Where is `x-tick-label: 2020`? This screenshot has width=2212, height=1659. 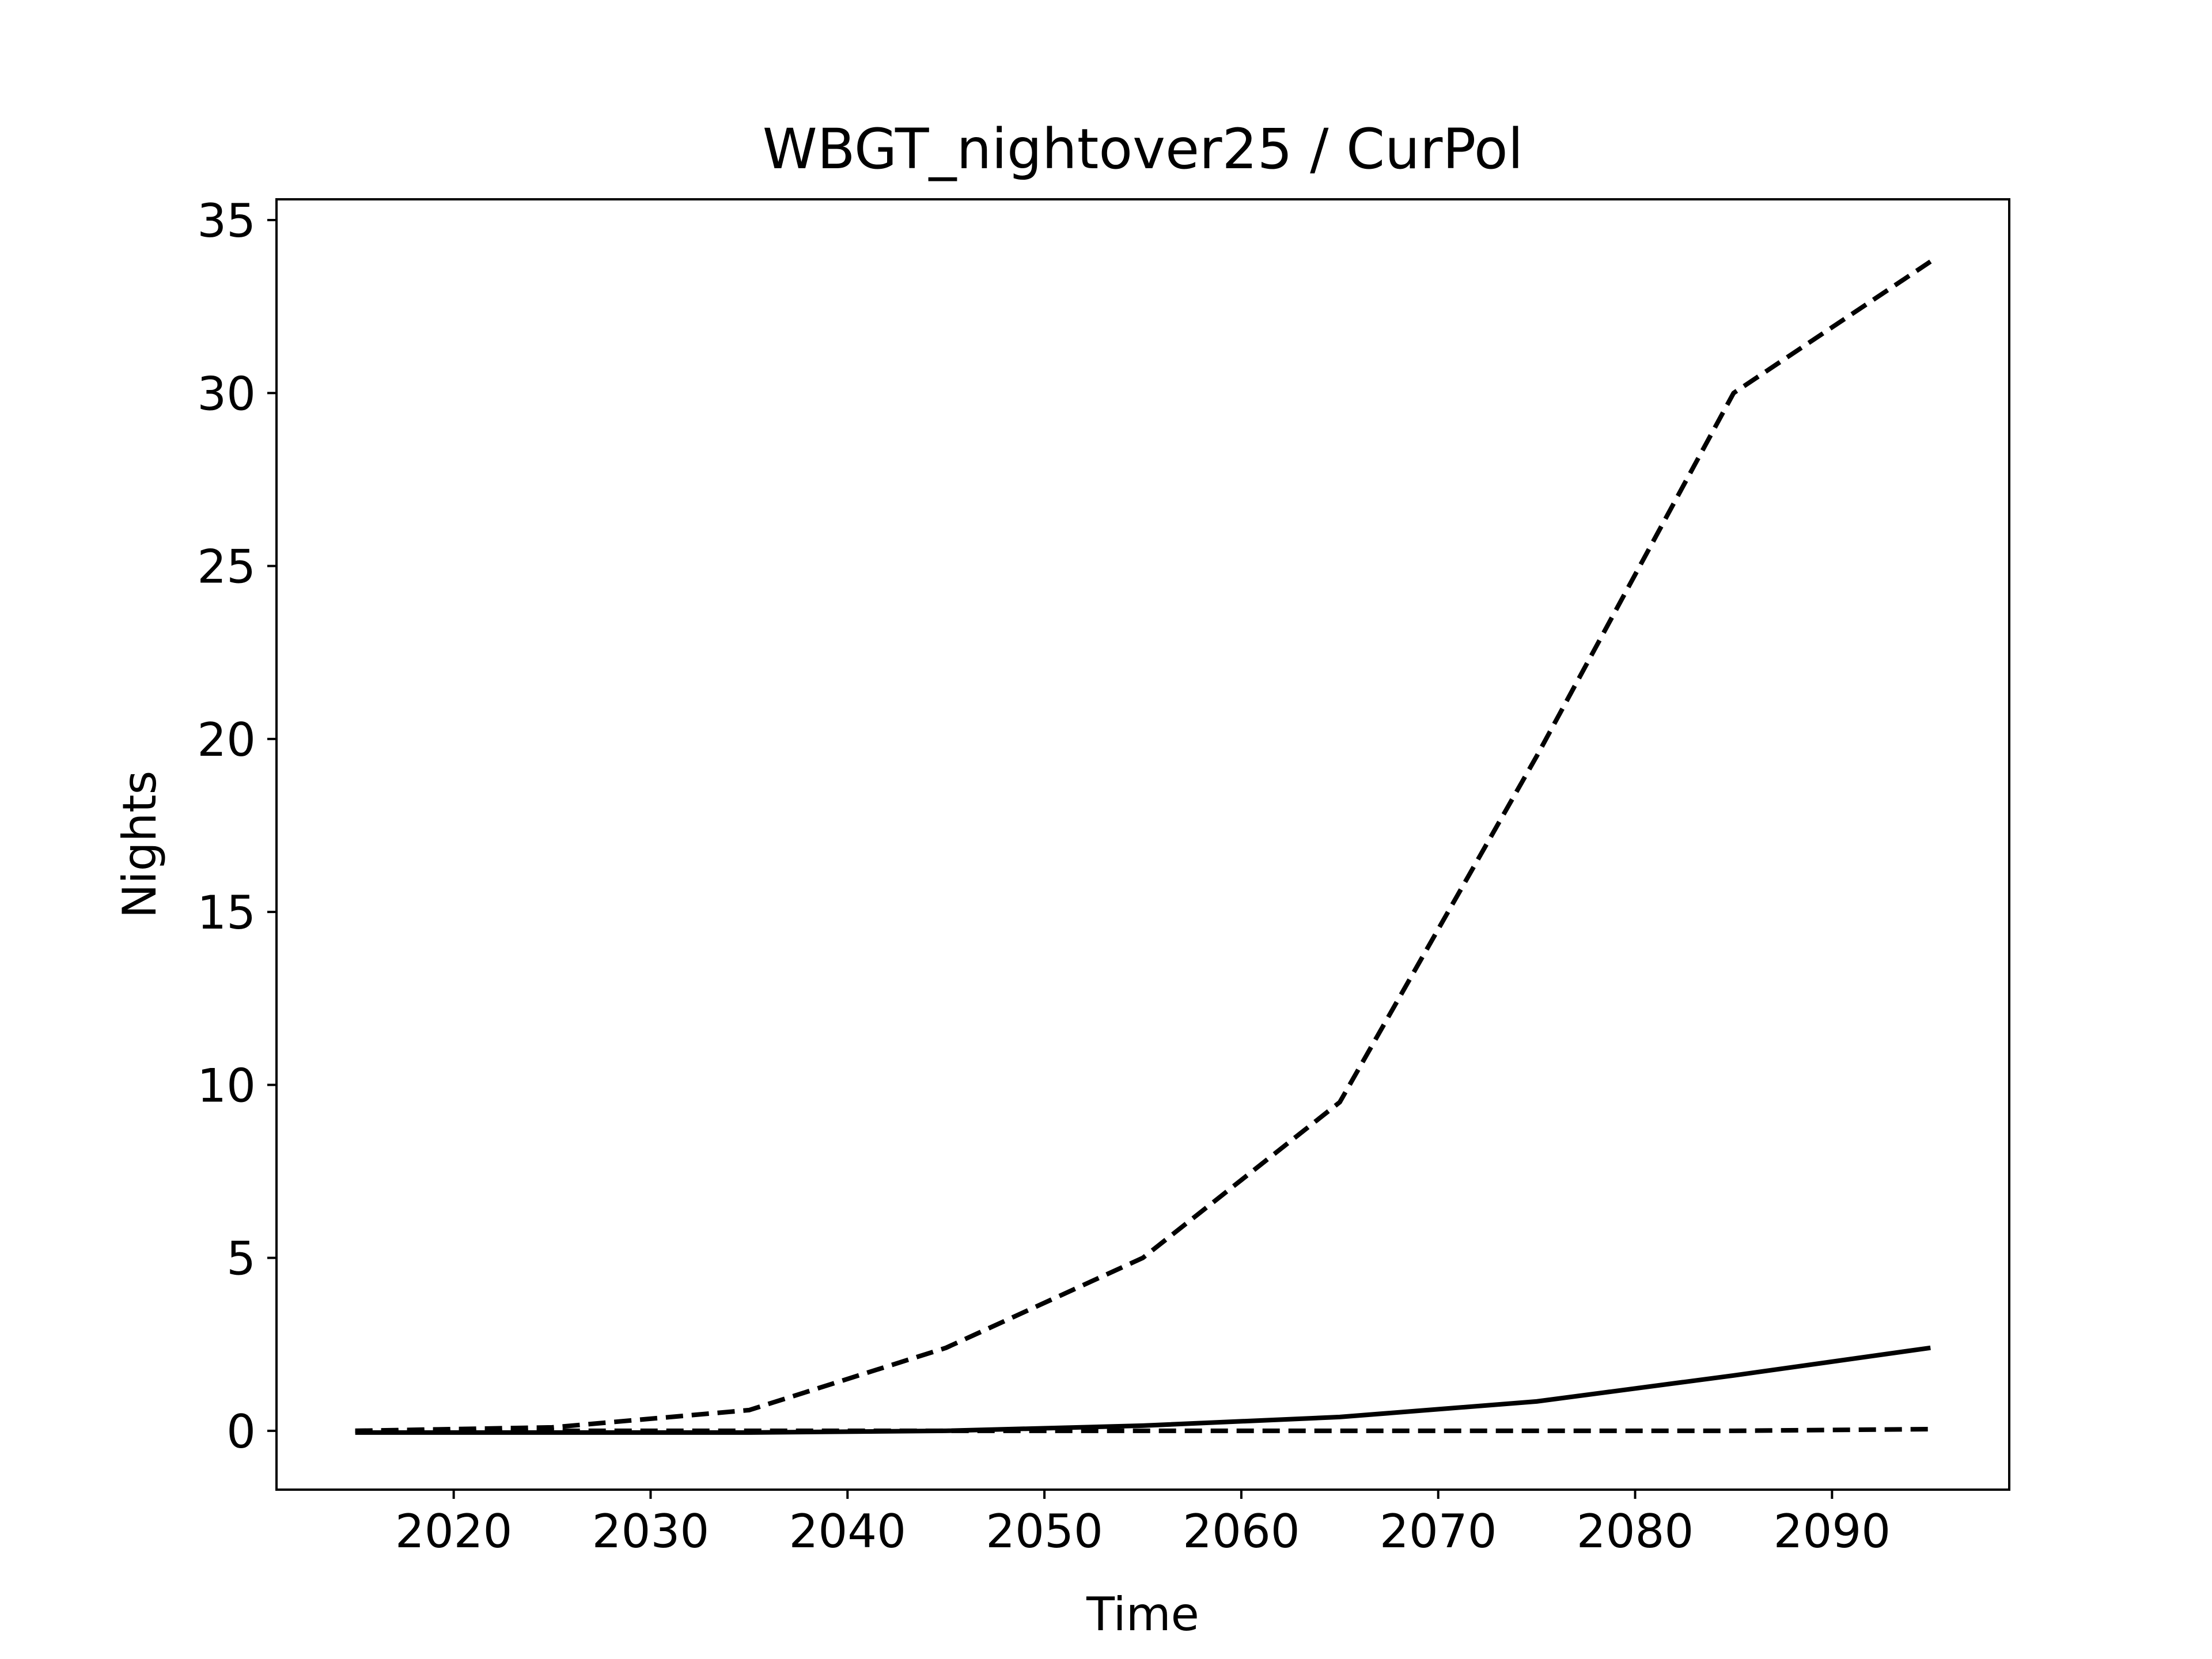
x-tick-label: 2020 is located at coordinates (454, 1531).